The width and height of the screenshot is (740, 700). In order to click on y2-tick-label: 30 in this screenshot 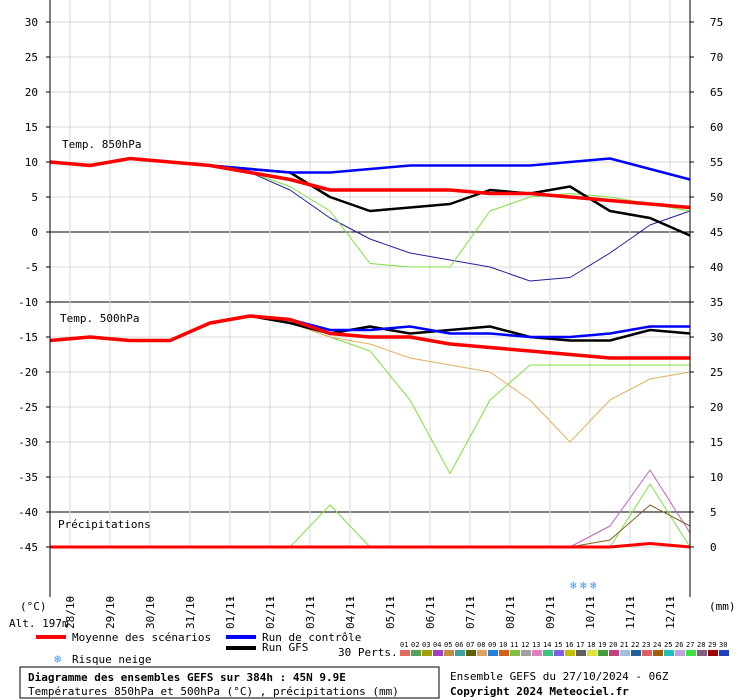, I will do `click(716, 337)`.